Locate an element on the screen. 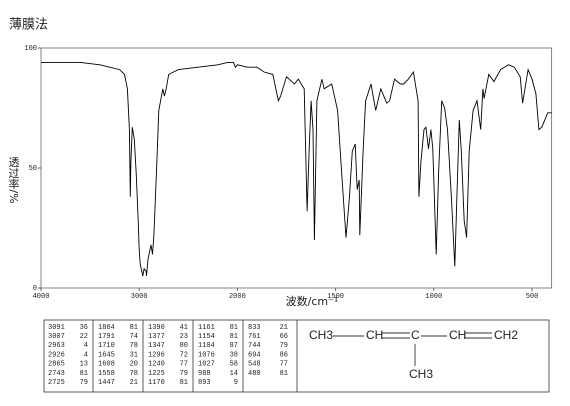 The height and width of the screenshot is (406, 570). peak-wavenumber: 1558 is located at coordinates (106, 374).